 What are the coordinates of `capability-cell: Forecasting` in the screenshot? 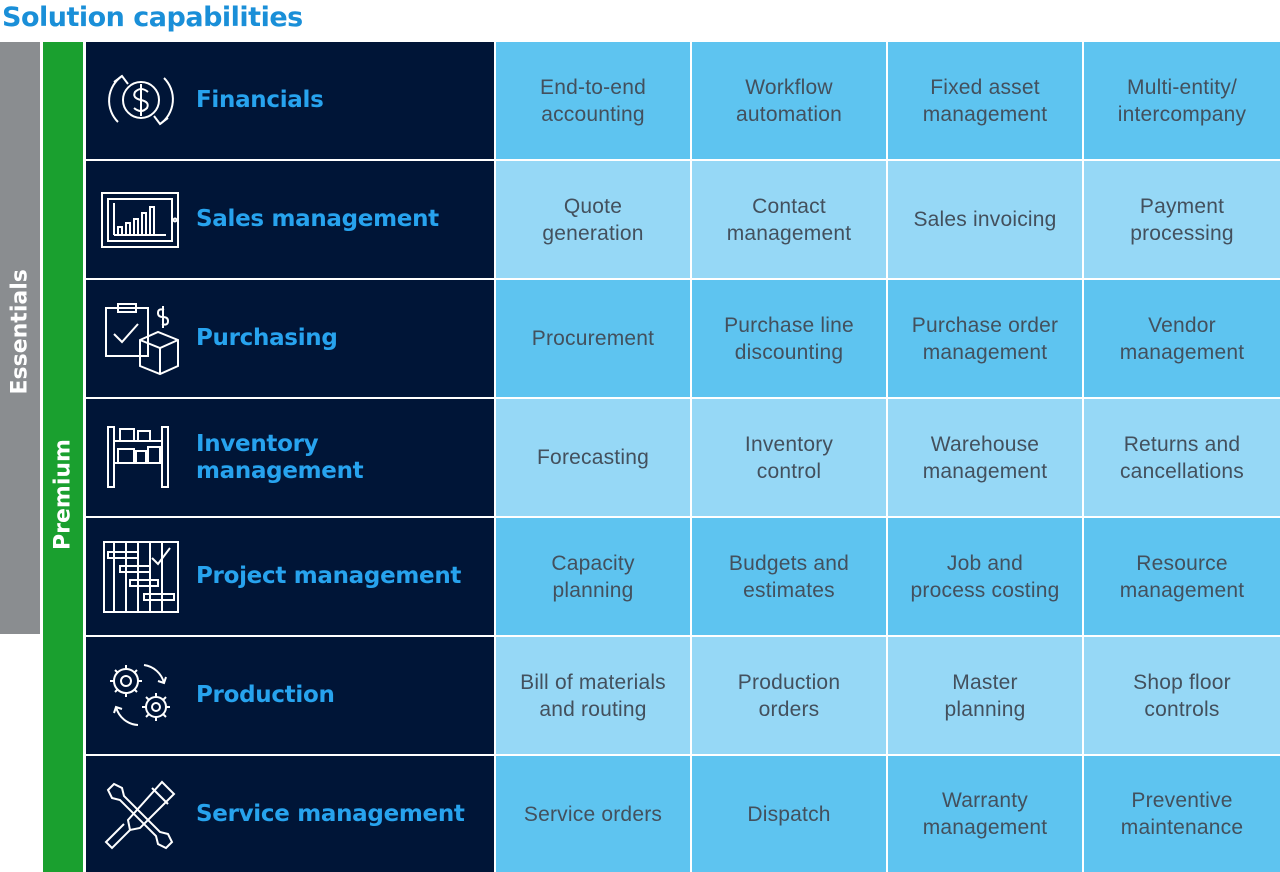 It's located at (593, 457).